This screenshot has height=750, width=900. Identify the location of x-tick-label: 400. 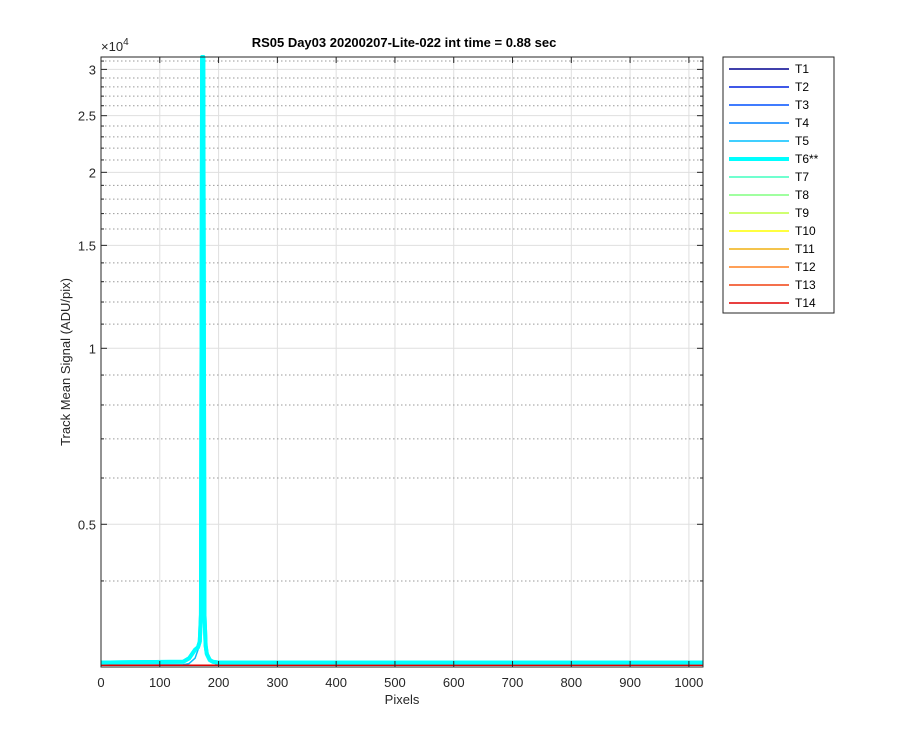
(336, 682).